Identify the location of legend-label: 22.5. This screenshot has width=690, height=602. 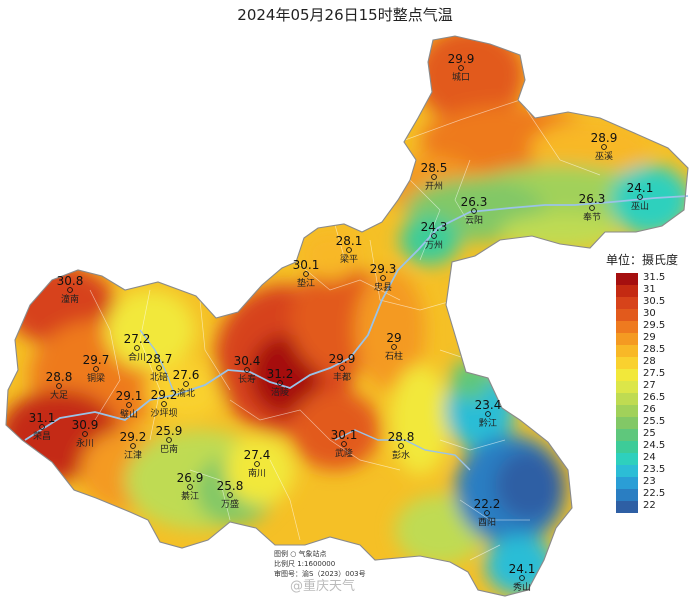
(654, 493).